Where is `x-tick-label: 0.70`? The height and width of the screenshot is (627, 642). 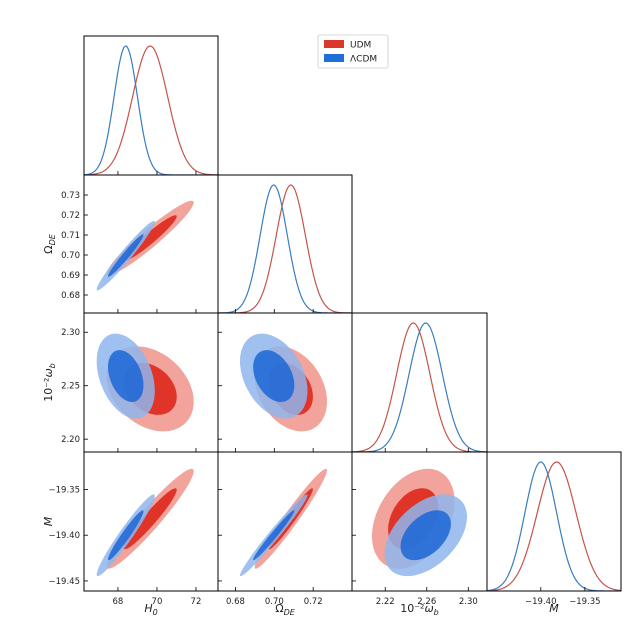 x-tick-label: 0.70 is located at coordinates (274, 602).